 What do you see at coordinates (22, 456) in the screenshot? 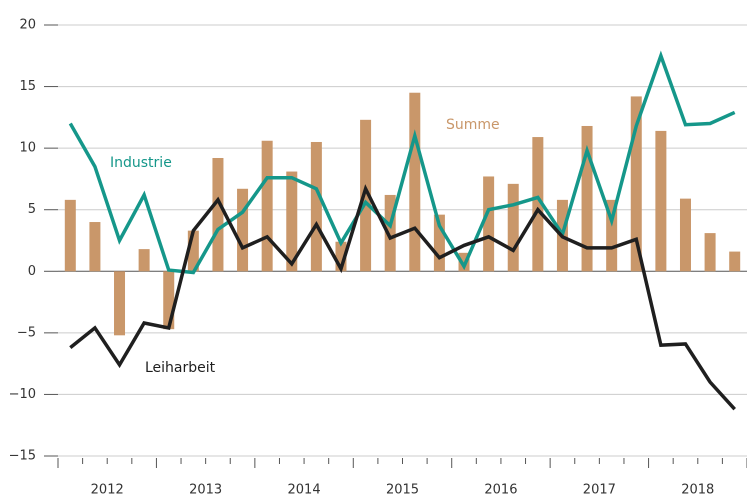
I see `y-tick-label: −15` at bounding box center [22, 456].